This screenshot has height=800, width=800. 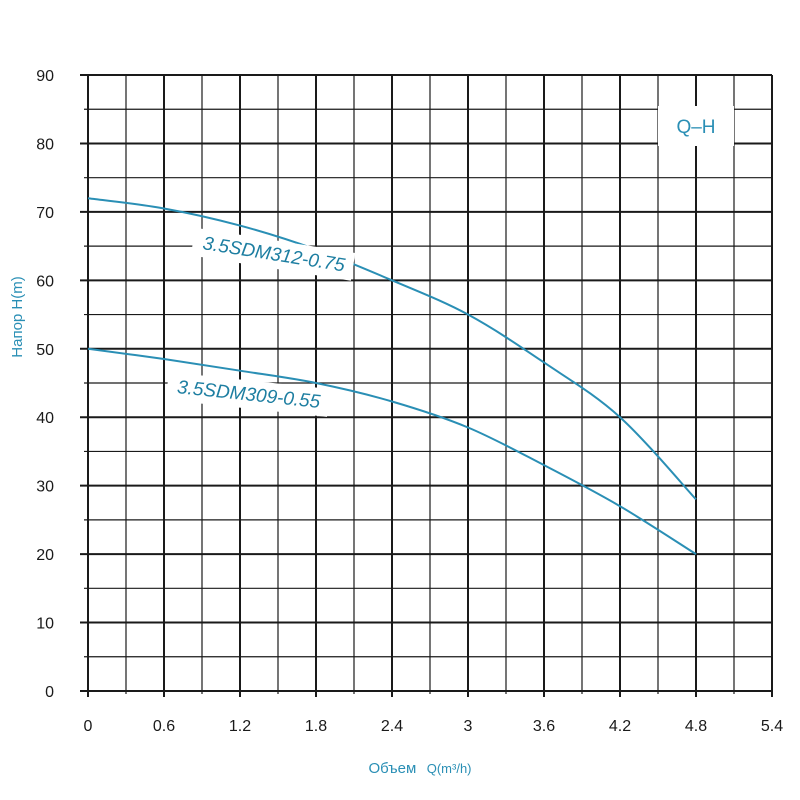 What do you see at coordinates (620, 726) in the screenshot?
I see `x-tick-label: 4.2` at bounding box center [620, 726].